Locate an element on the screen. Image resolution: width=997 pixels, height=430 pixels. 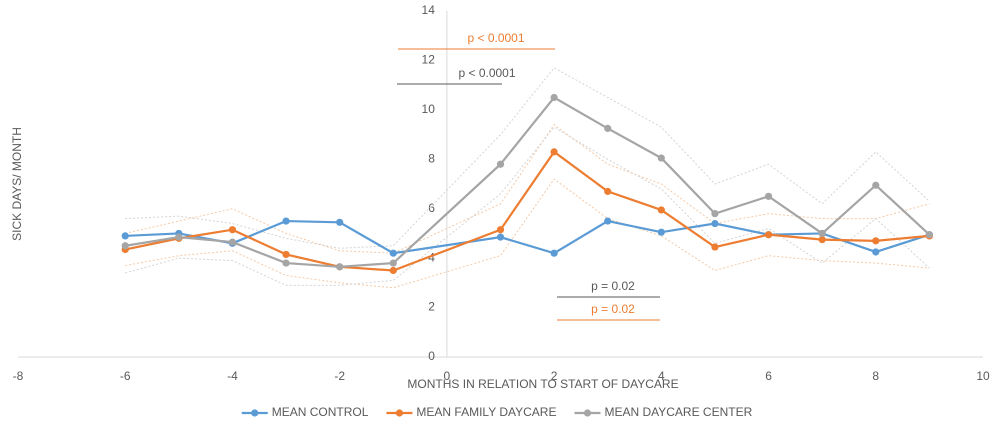
x-tick-label: -2 is located at coordinates (339, 376).